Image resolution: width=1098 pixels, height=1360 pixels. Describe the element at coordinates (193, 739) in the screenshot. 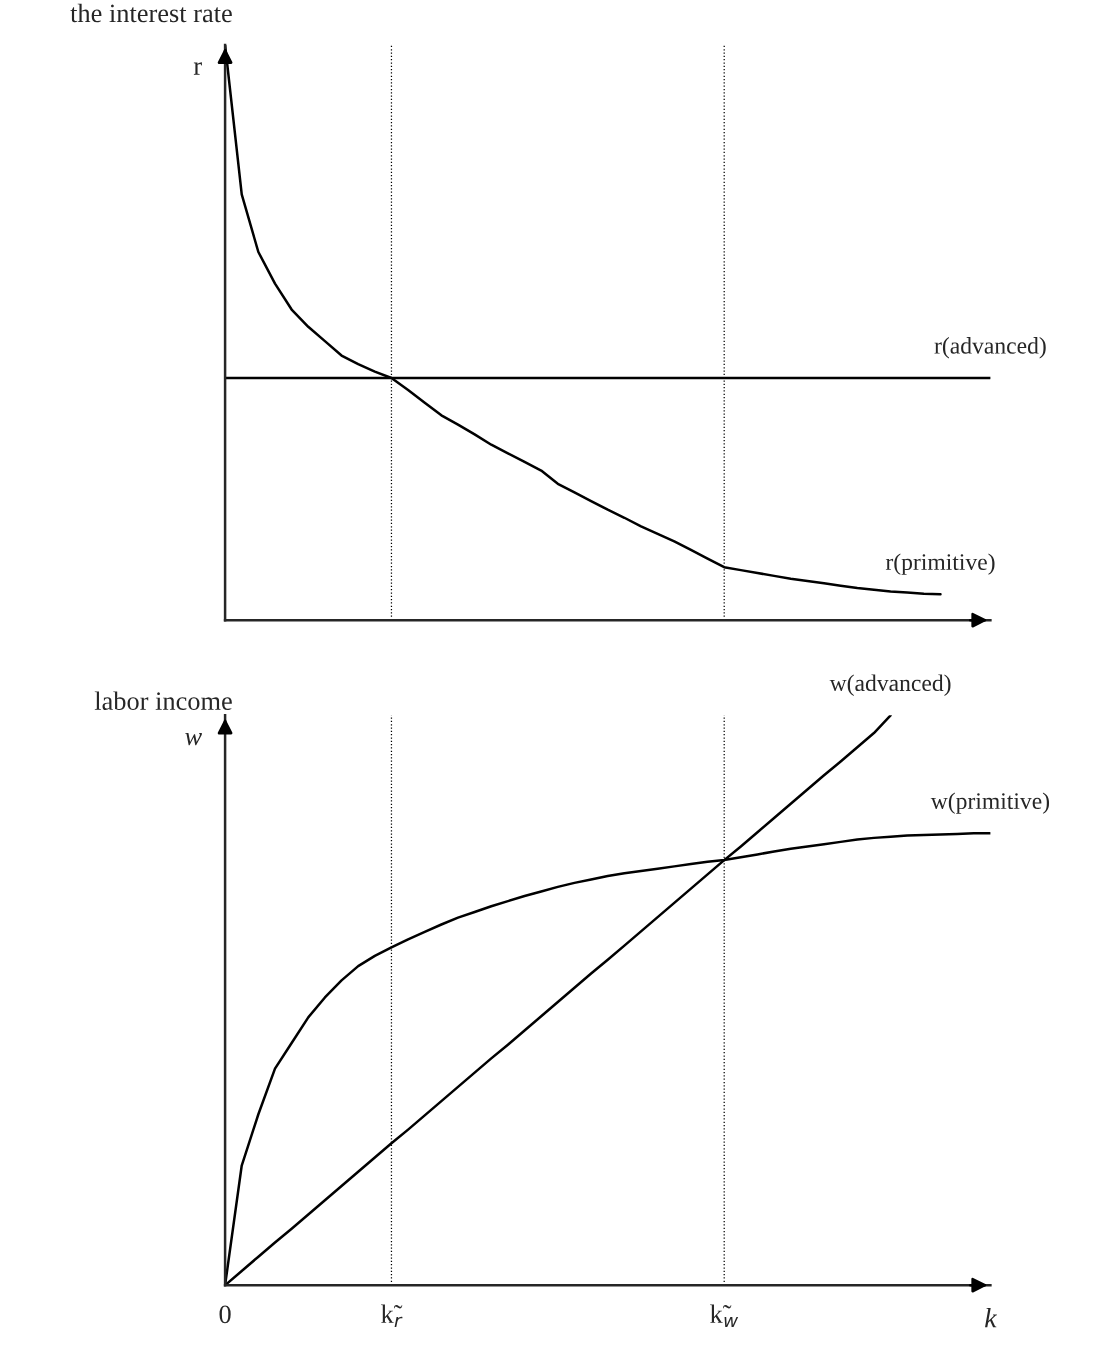

I see `y-axis-title: w` at that location.